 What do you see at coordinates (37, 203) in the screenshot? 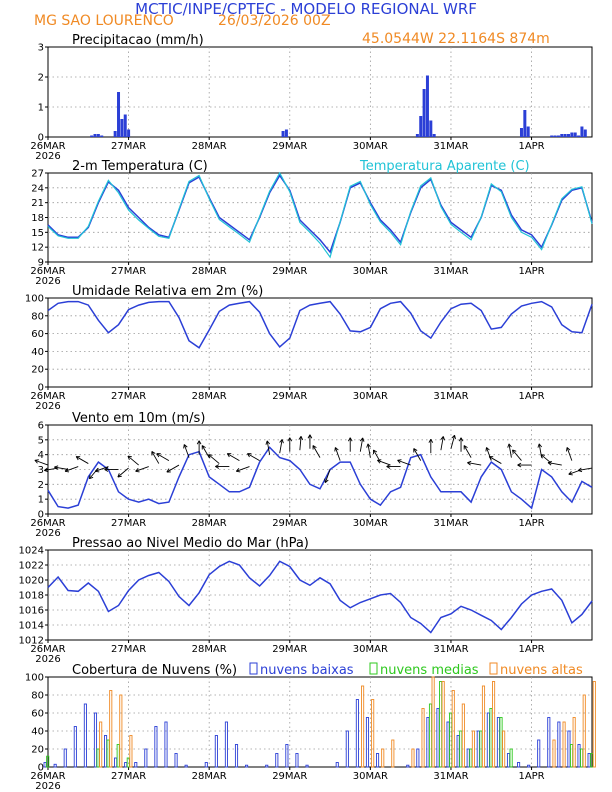
I see `y-tick-label: 21` at bounding box center [37, 203].